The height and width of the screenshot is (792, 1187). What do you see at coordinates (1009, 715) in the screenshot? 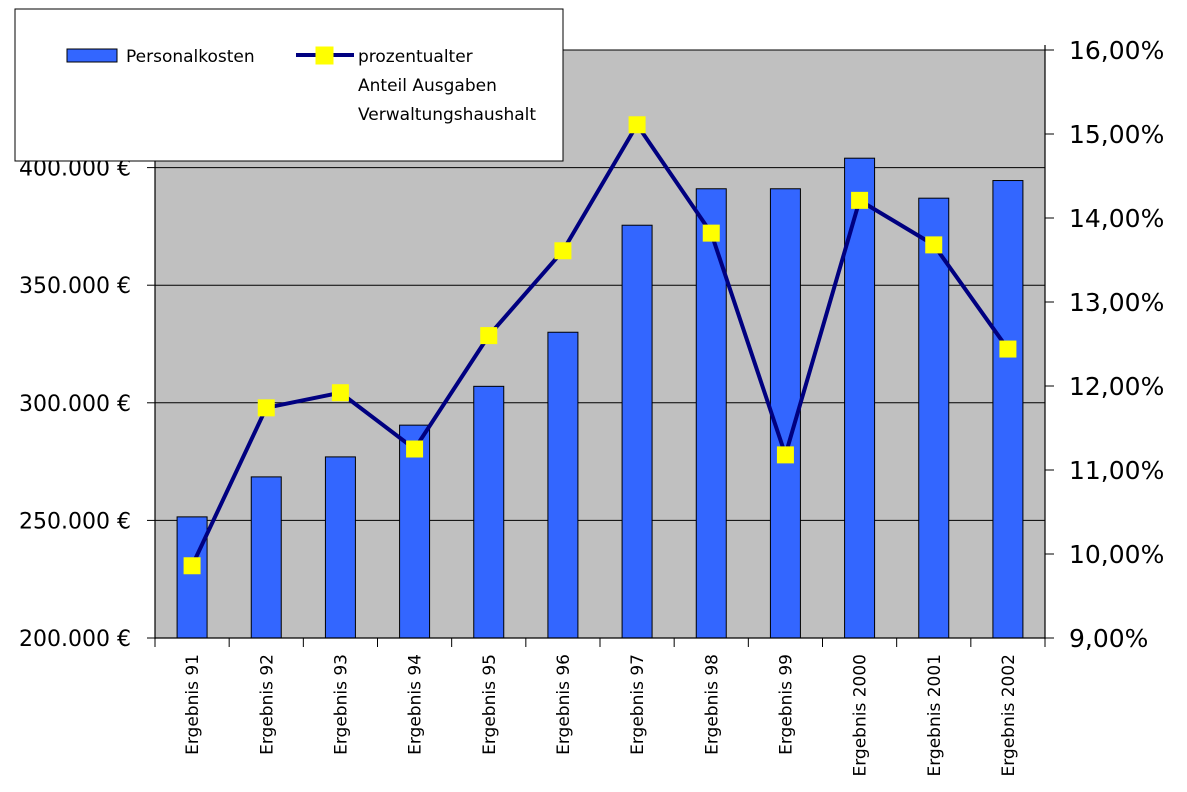
I see `x-tick-label: Ergebnis 2002` at bounding box center [1009, 715].